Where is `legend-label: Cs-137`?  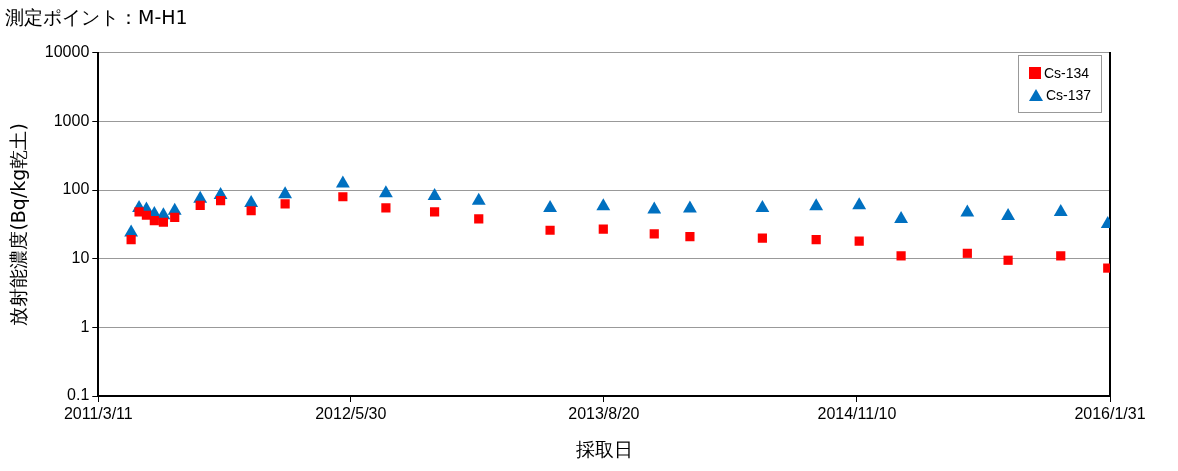
legend-label: Cs-137 is located at coordinates (1069, 94).